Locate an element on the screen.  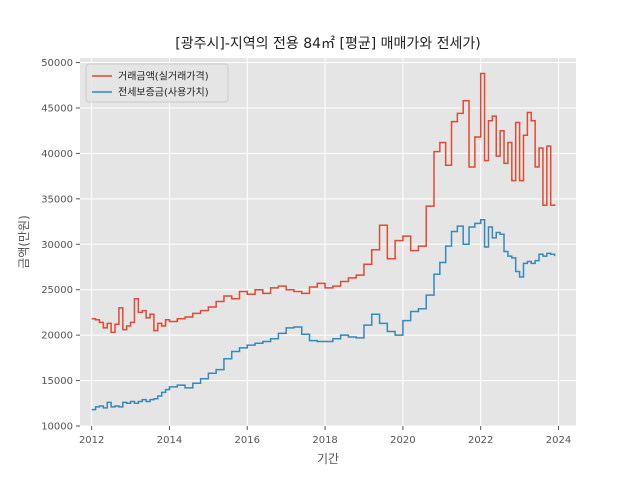
x-axis-ticks: 2012 2014 2016 2018 2020 2022 2024 is located at coordinates (325, 436).